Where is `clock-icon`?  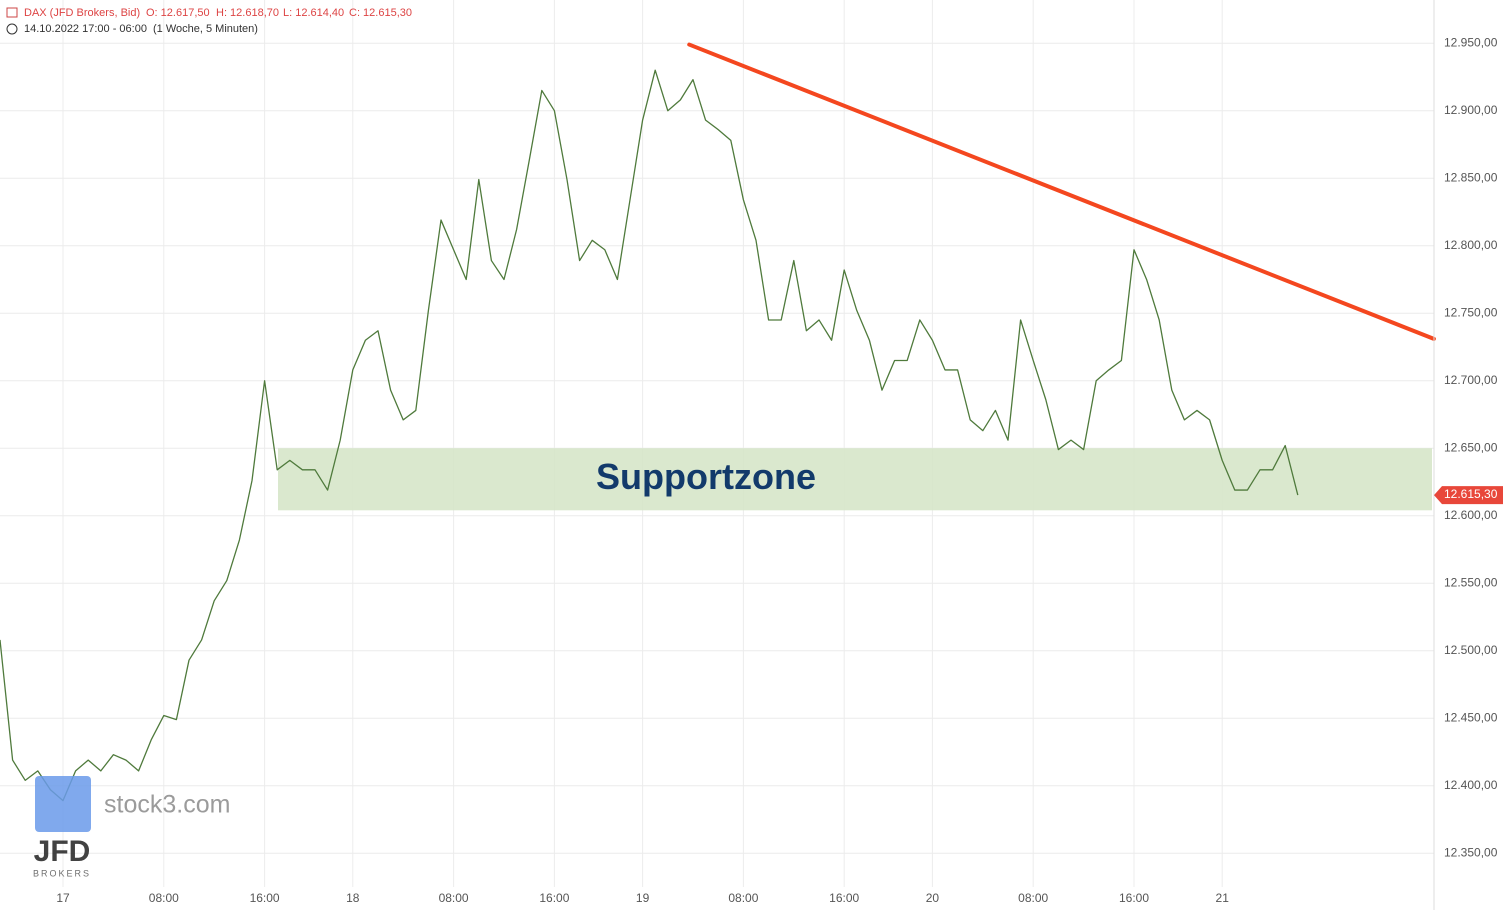
clock-icon is located at coordinates (12, 29).